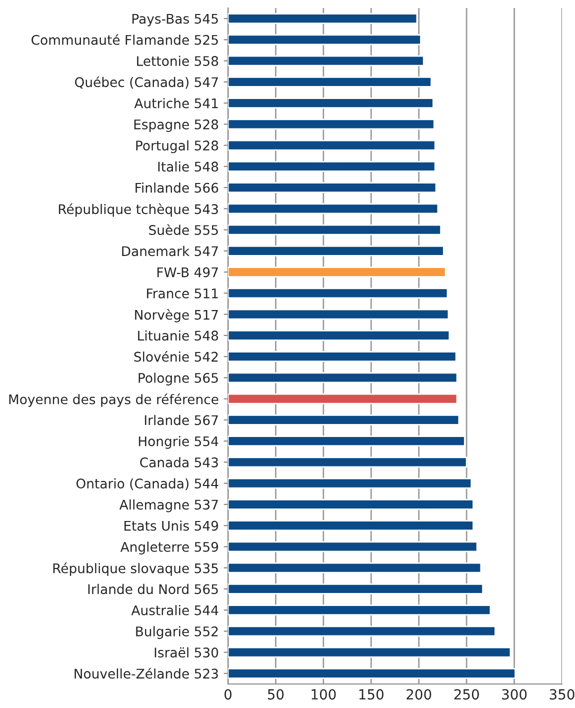 This screenshot has height=708, width=575. I want to click on y-tick-label: Irlande 567, so click(181, 420).